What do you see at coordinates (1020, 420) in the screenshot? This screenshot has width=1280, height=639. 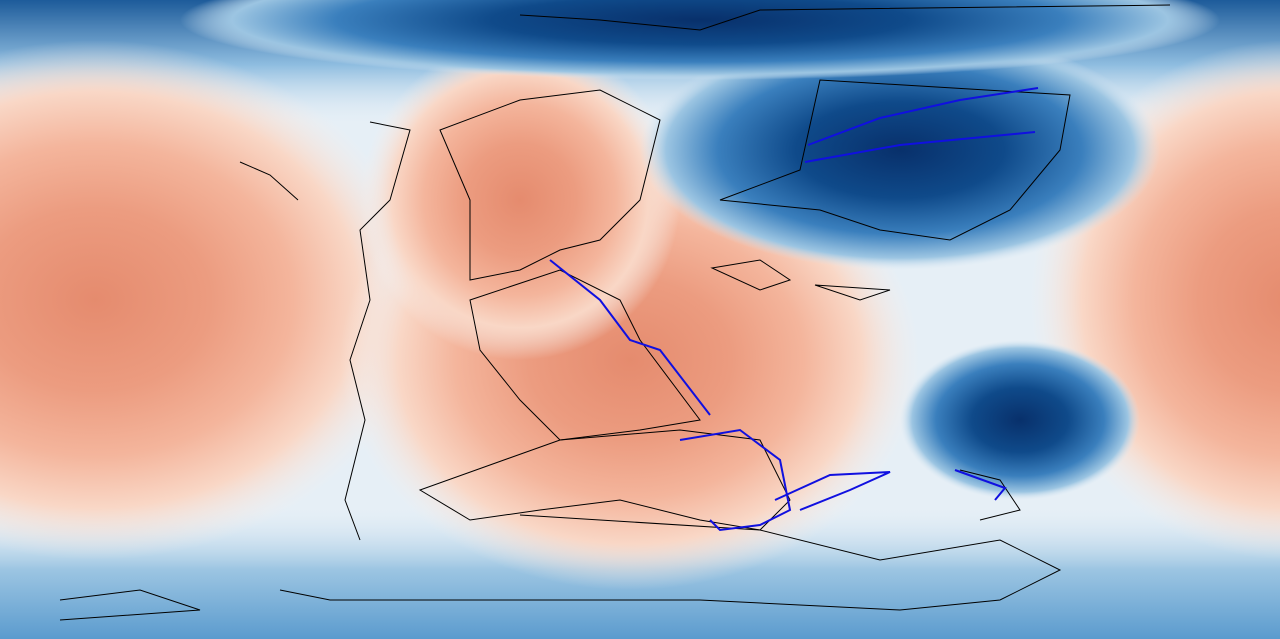 I see `anomaly-cold-east` at bounding box center [1020, 420].